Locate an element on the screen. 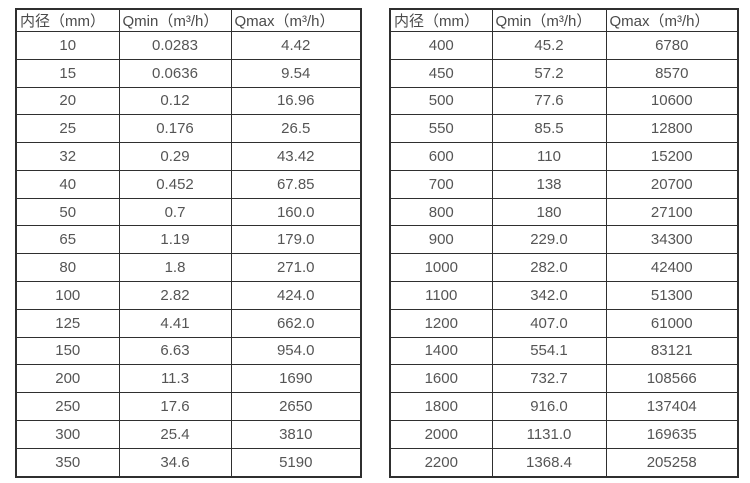 Image resolution: width=750 pixels, height=483 pixels. table-row: 1600 732.7 108566 is located at coordinates (564, 379).